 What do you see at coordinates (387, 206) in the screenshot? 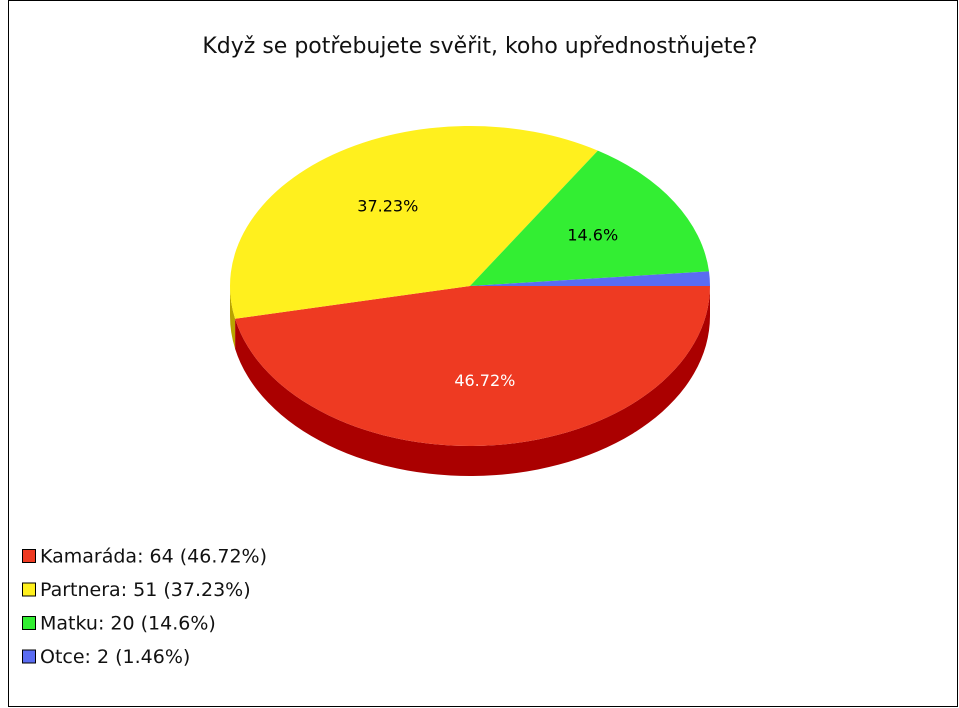
I see `slice-label: 37.23%` at bounding box center [387, 206].